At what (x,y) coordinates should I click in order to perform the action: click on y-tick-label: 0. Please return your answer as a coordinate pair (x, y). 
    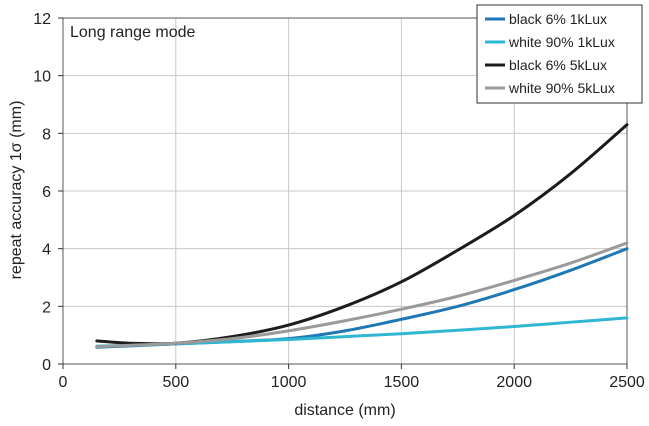
    Looking at the image, I should click on (46, 365).